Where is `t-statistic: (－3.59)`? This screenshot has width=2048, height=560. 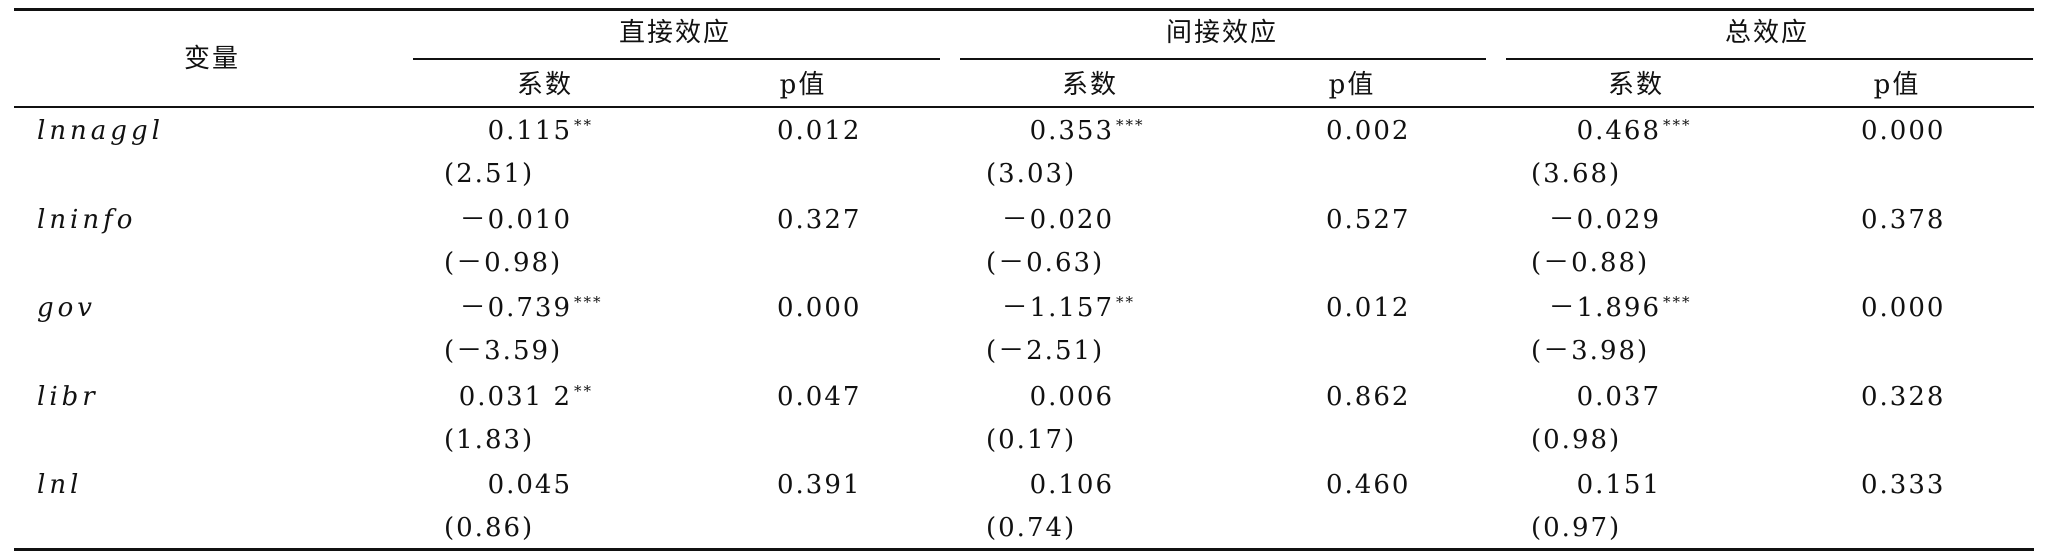
t-statistic: (－3.59) is located at coordinates (503, 351).